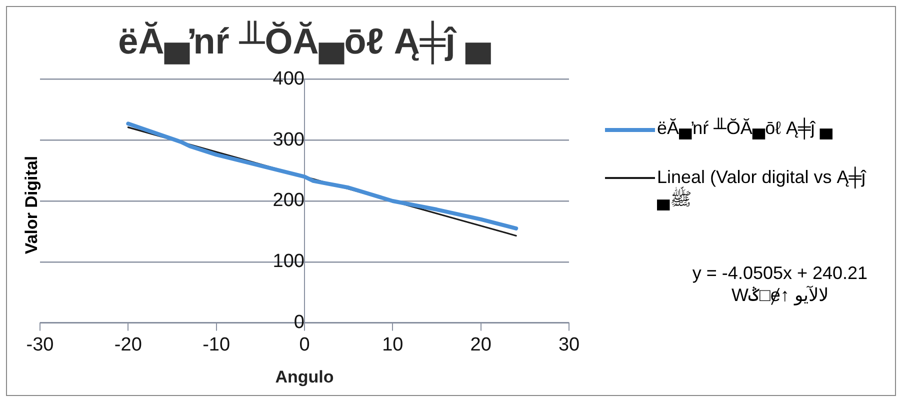 This screenshot has width=904, height=402. Describe the element at coordinates (288, 261) in the screenshot. I see `y-tick-label: 100` at that location.